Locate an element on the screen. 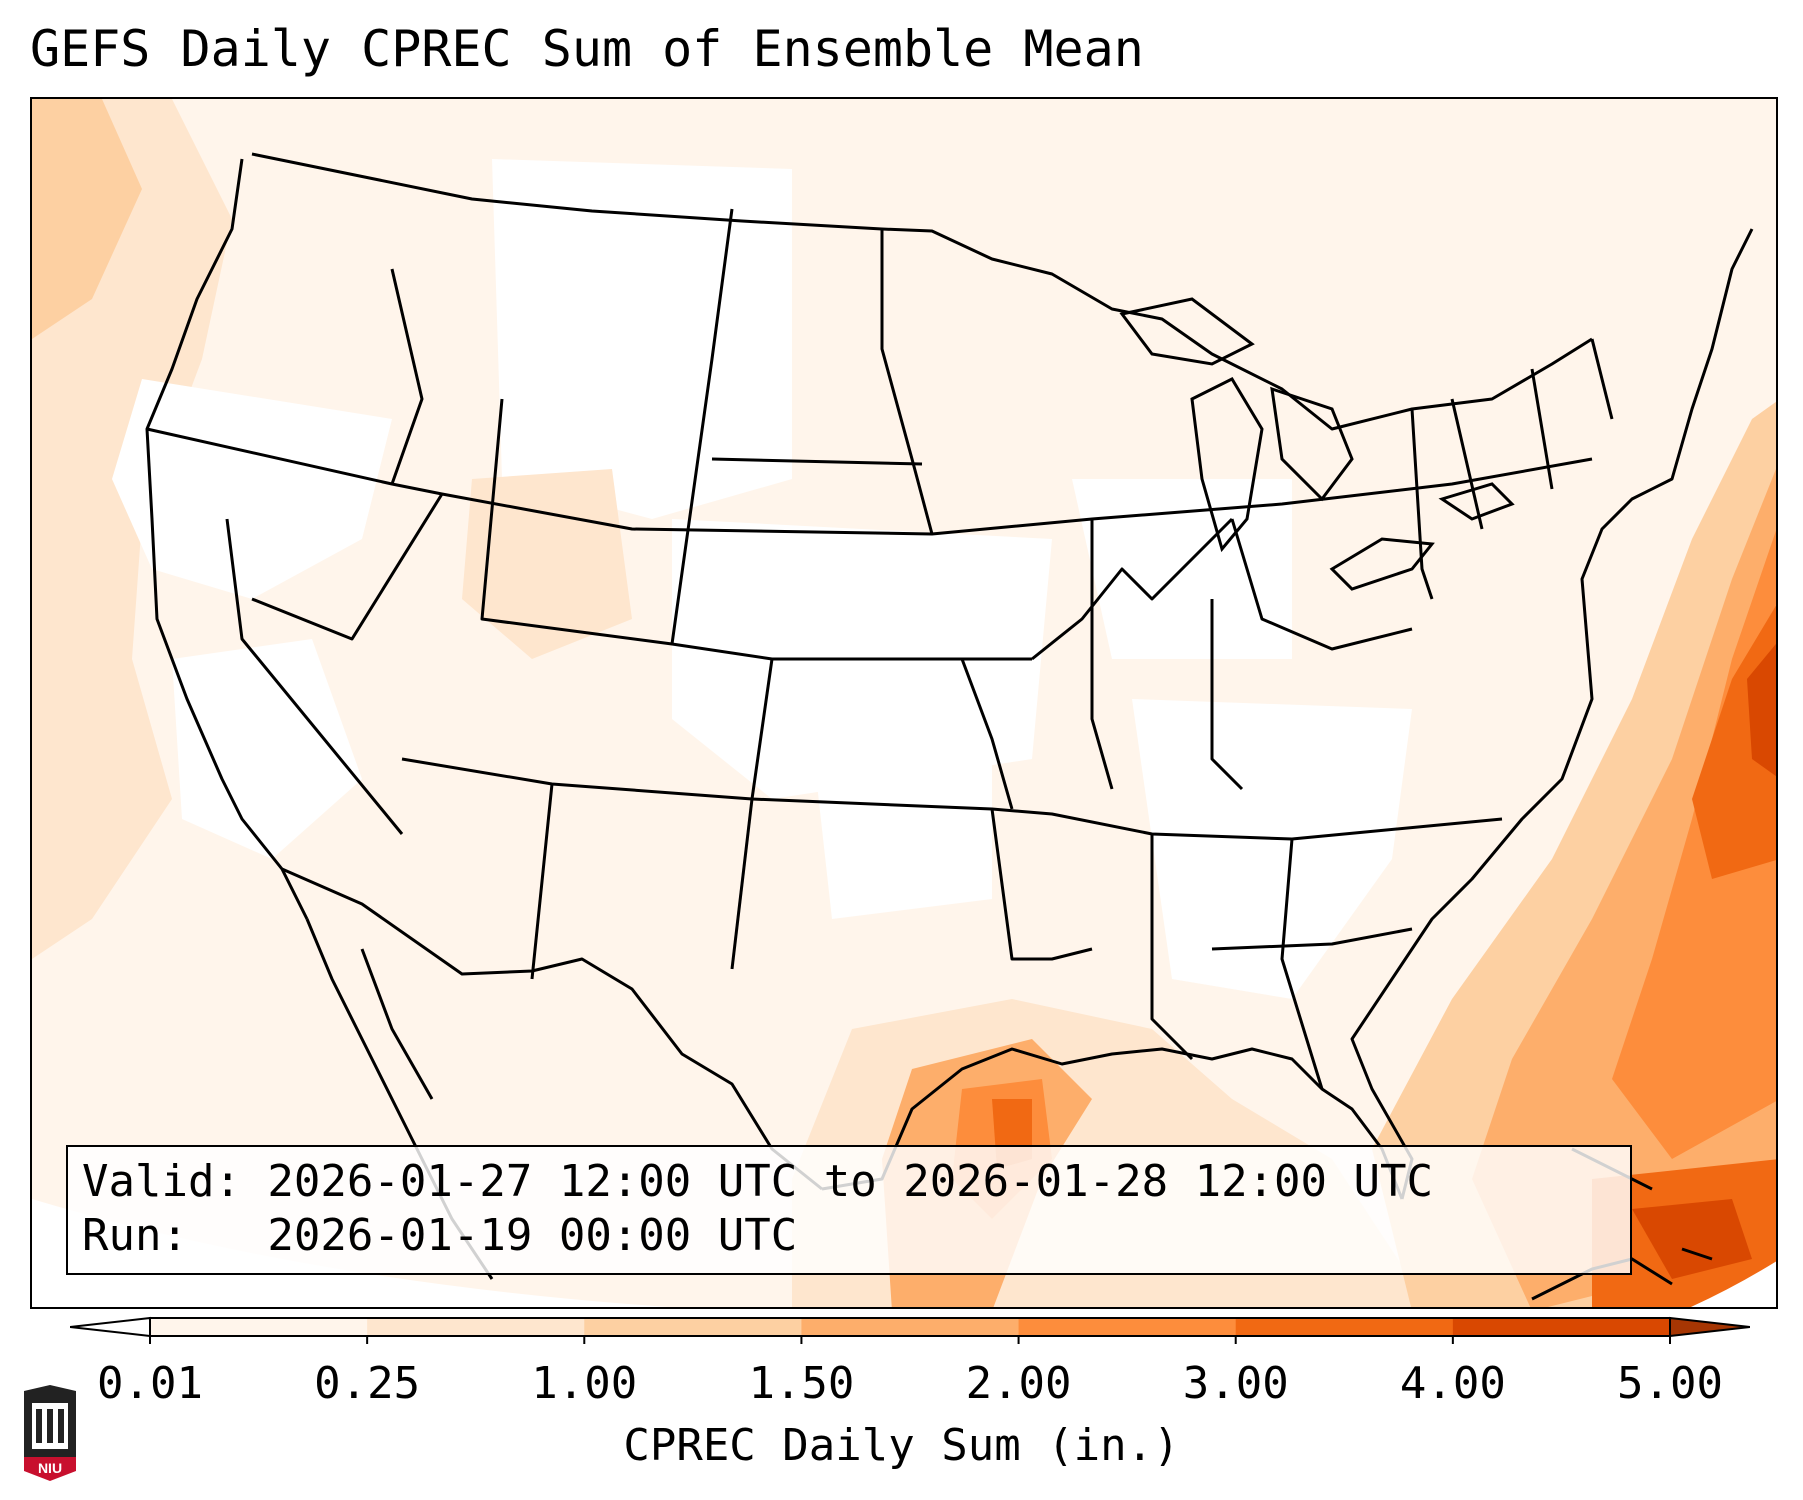  colorbar-under-arrow is located at coordinates (110, 1327).